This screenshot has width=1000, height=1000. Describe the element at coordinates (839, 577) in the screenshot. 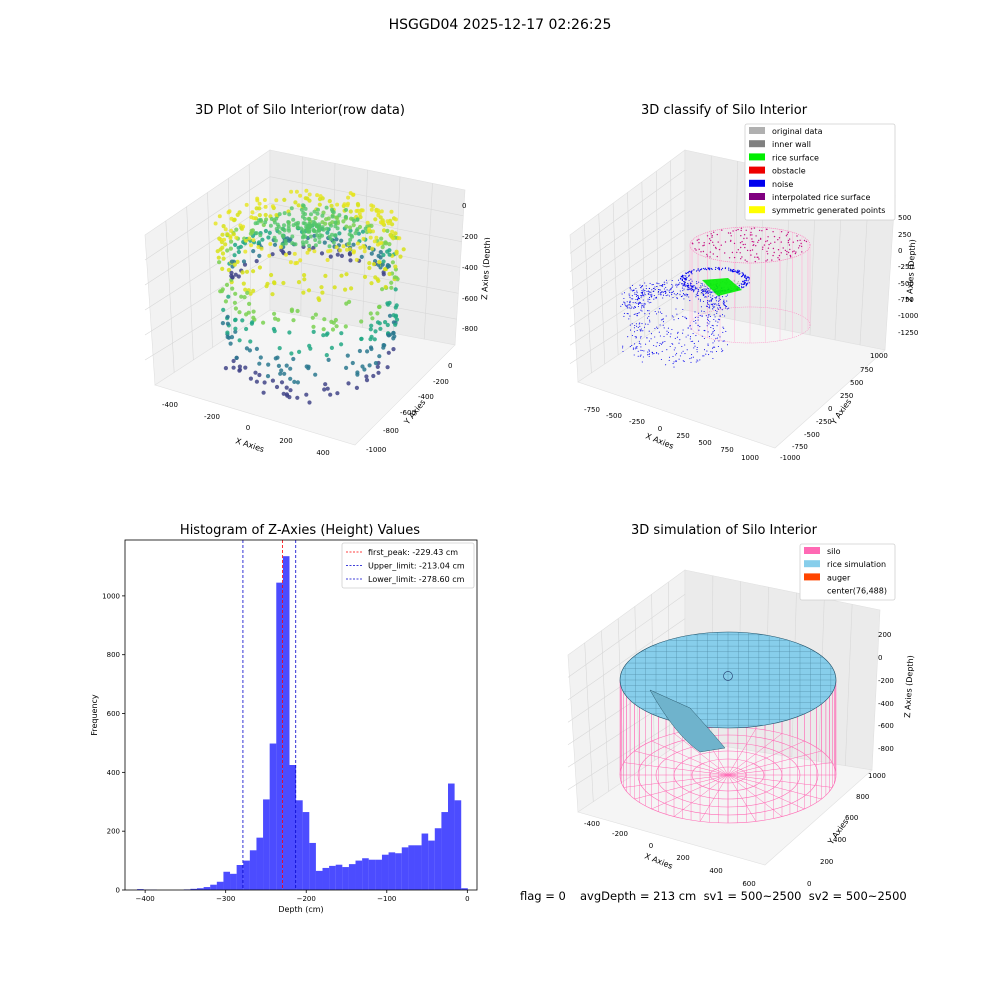

I see `legend-label: auger` at that location.